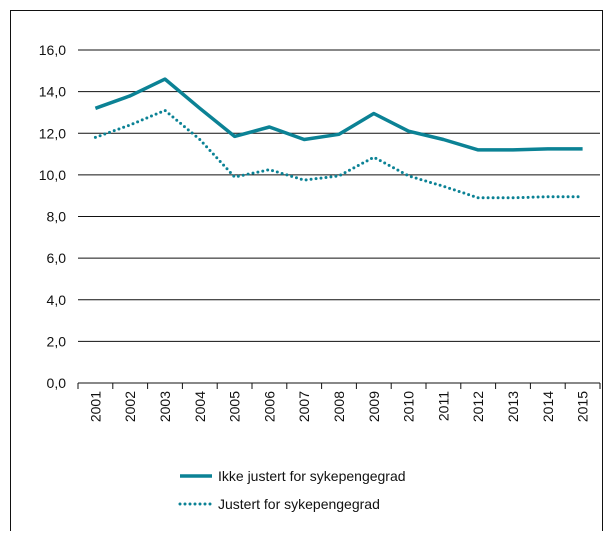 The width and height of the screenshot is (615, 533). Describe the element at coordinates (57, 383) in the screenshot. I see `y-tick-label: 0,0` at that location.